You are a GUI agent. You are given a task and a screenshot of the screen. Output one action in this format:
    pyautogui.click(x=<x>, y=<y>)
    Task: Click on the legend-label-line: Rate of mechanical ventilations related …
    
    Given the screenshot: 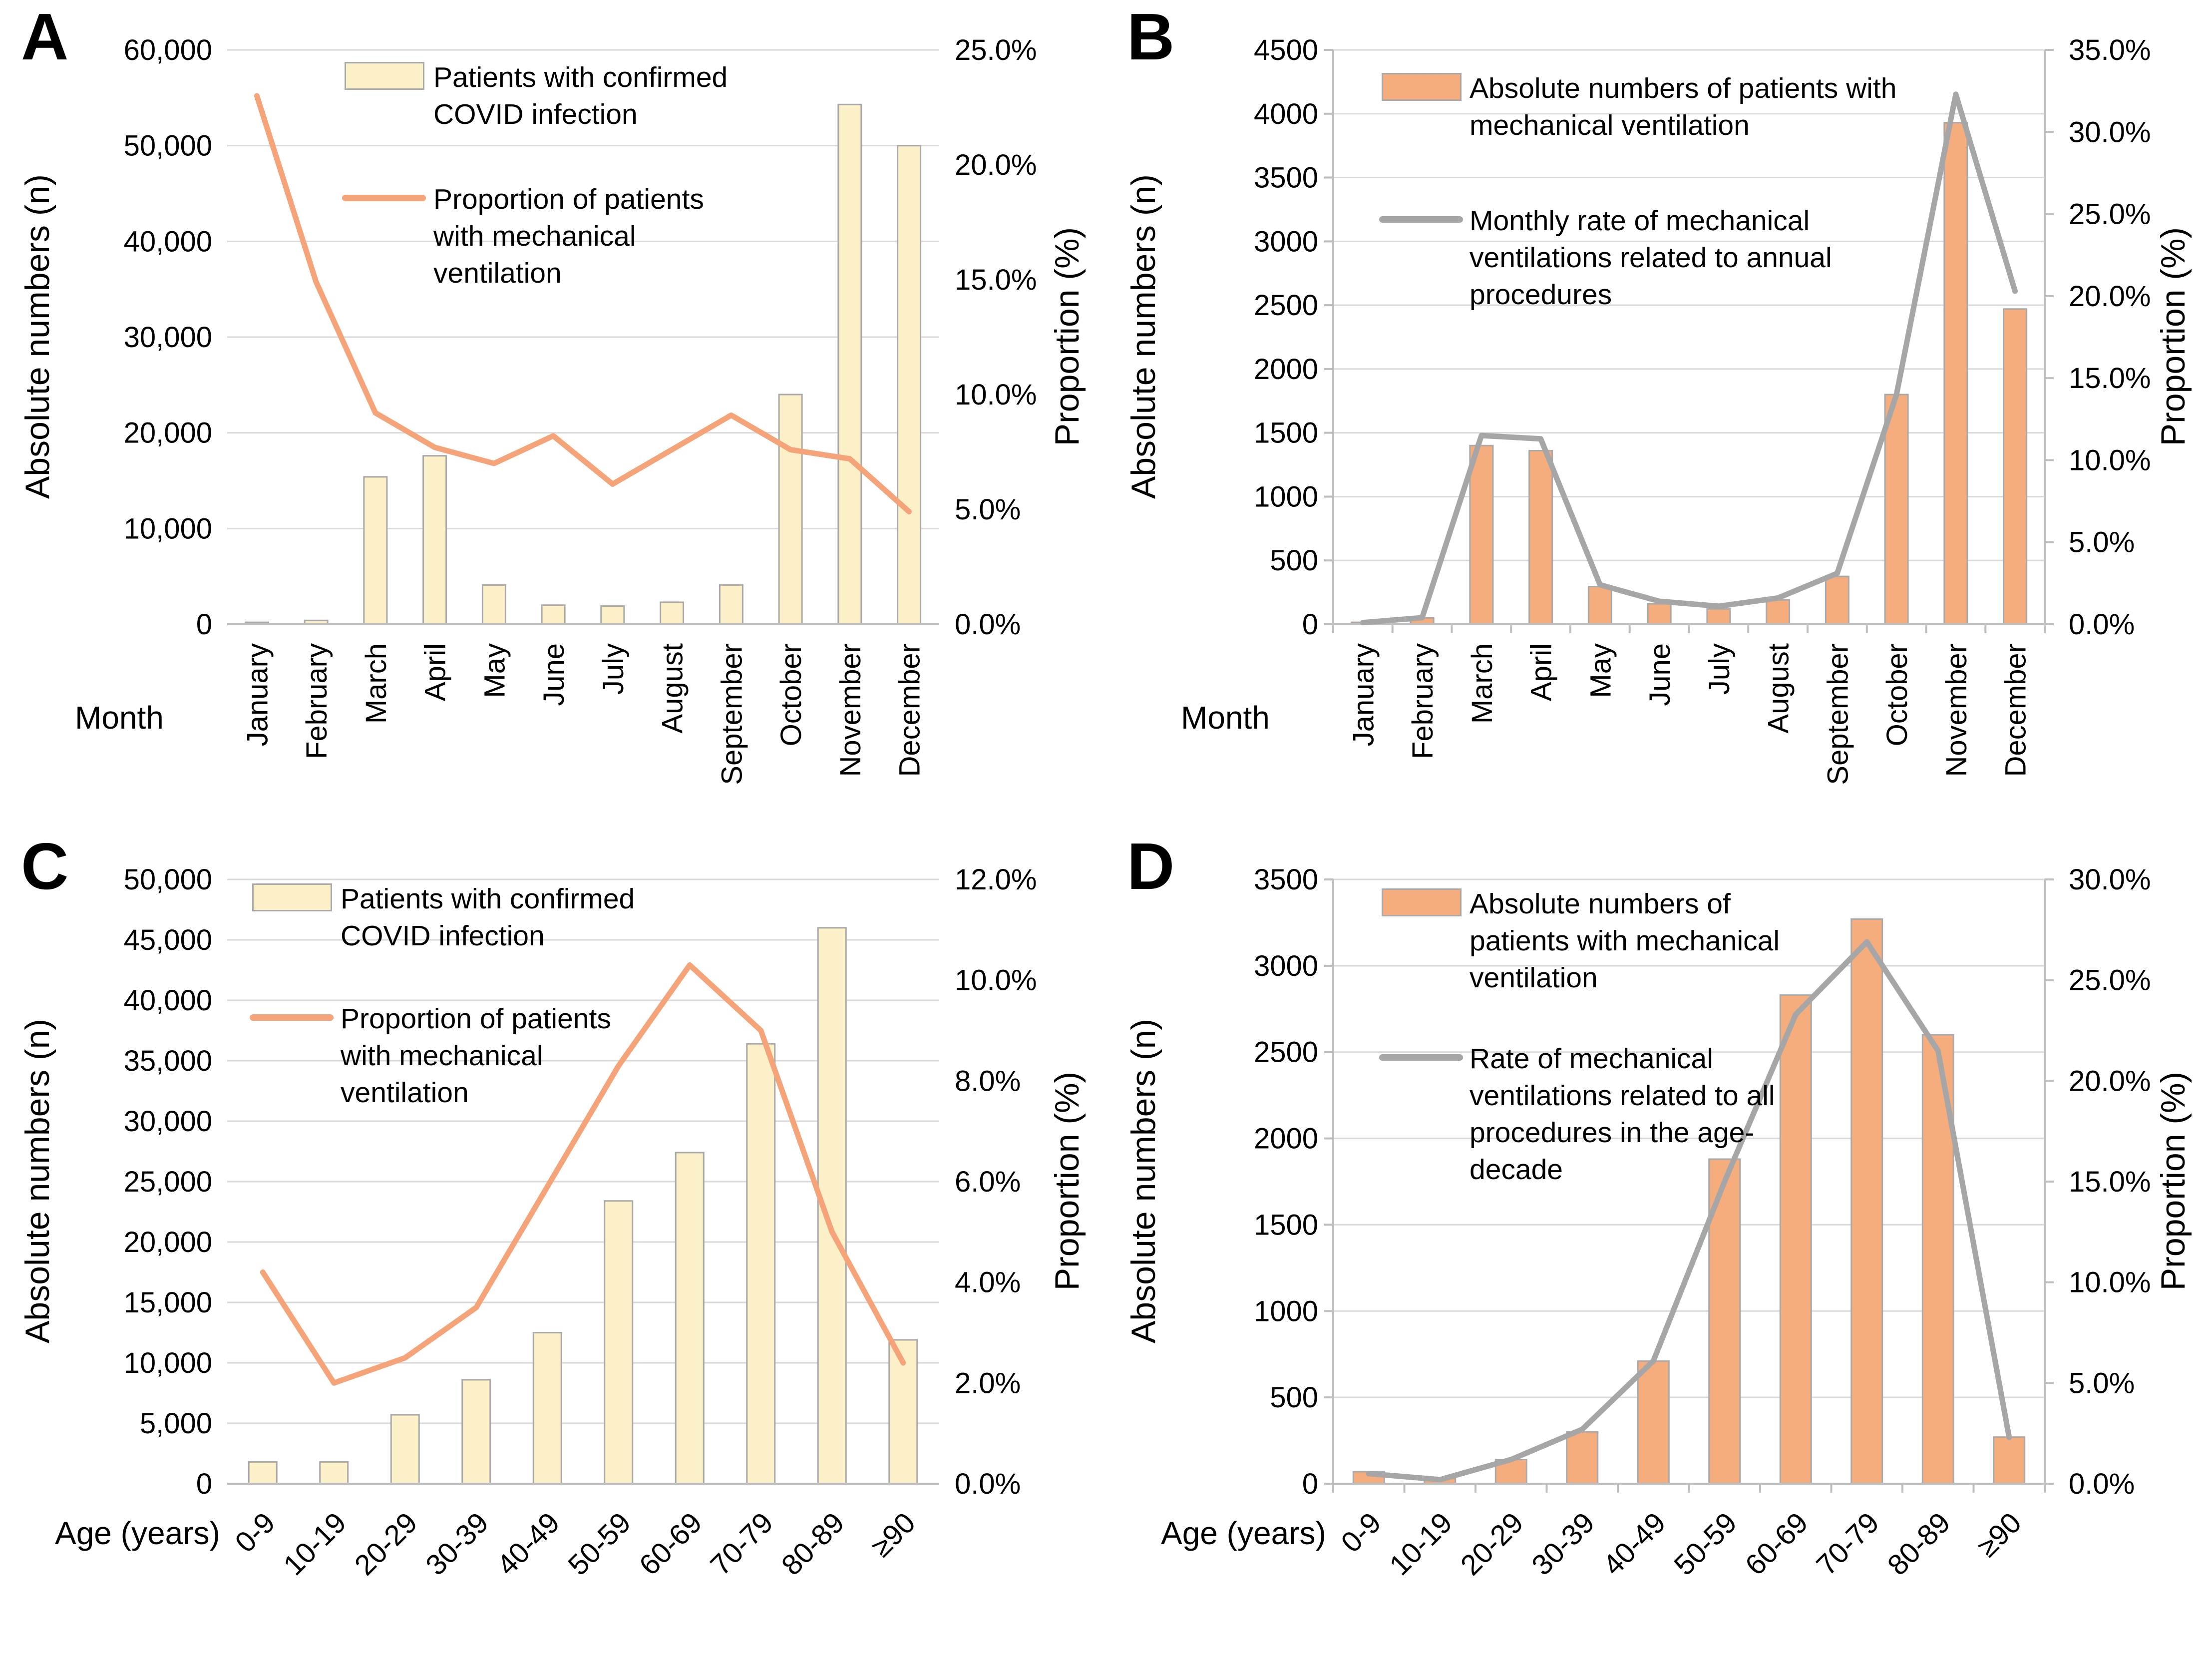 What is the action you would take?
    pyautogui.click(x=1622, y=1114)
    